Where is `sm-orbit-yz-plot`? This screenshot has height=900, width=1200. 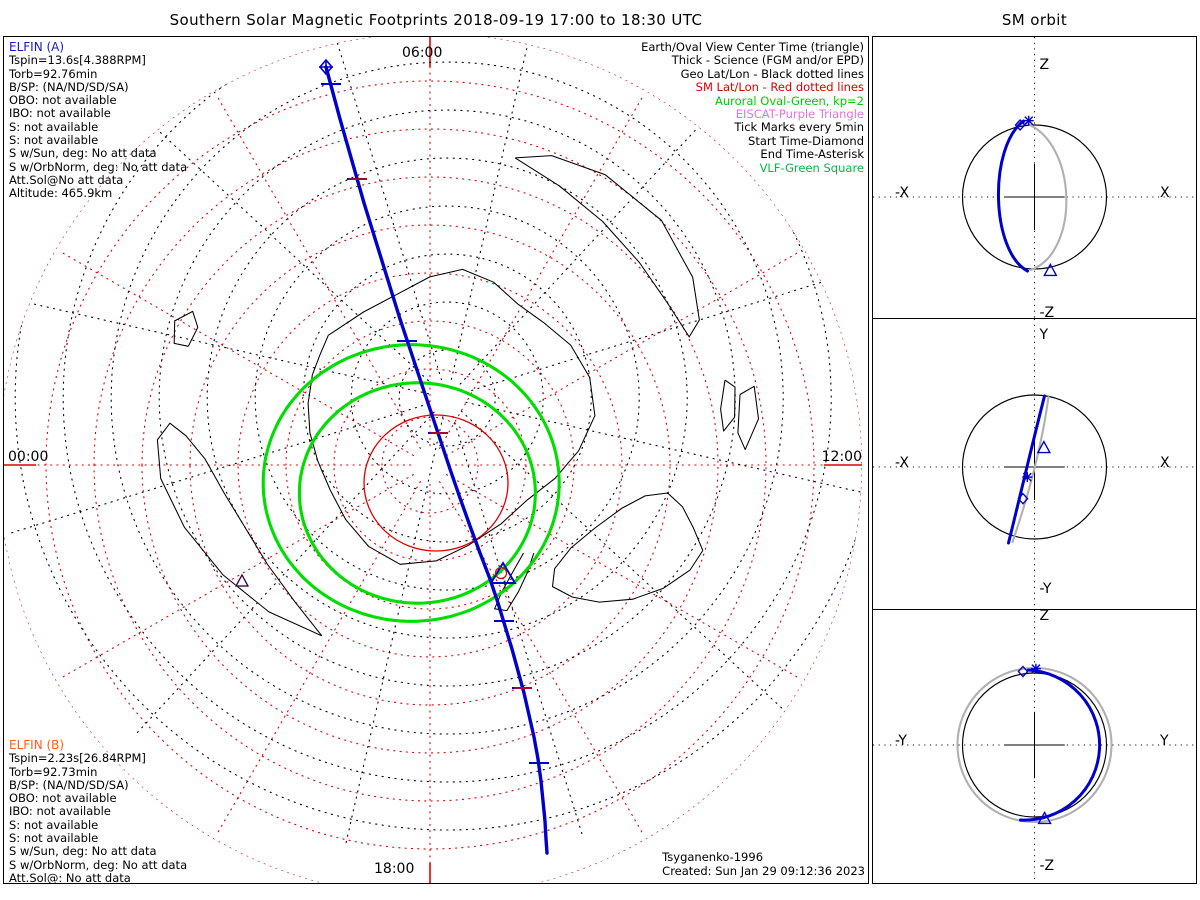 sm-orbit-yz-plot is located at coordinates (1034, 746).